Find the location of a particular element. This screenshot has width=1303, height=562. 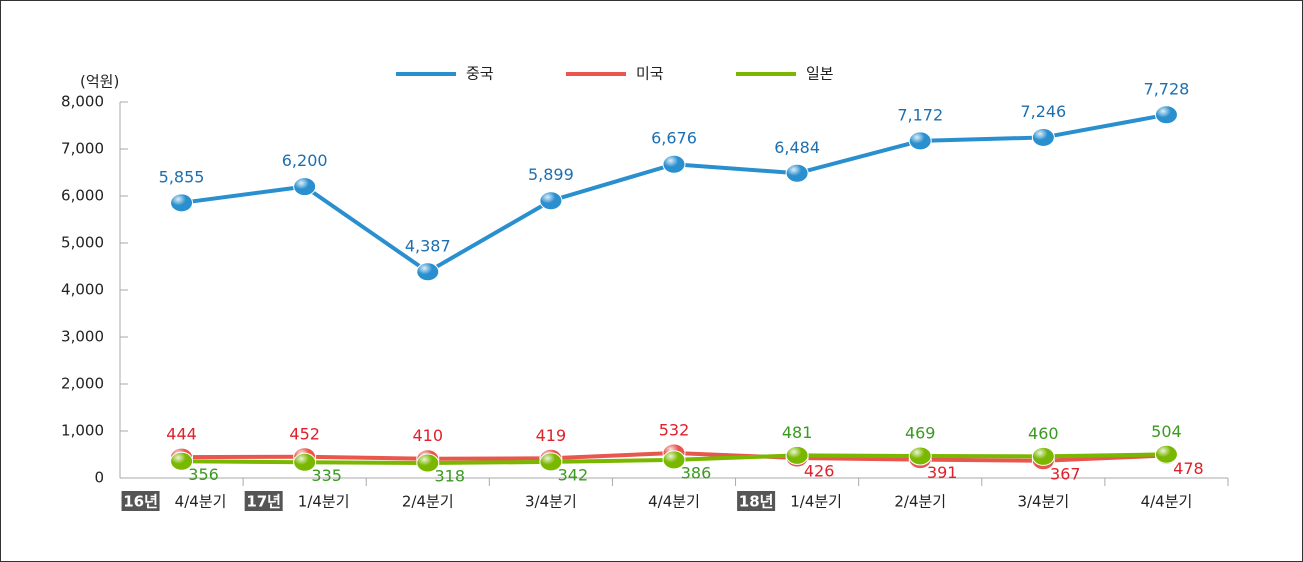

value-label: 532 is located at coordinates (674, 429).